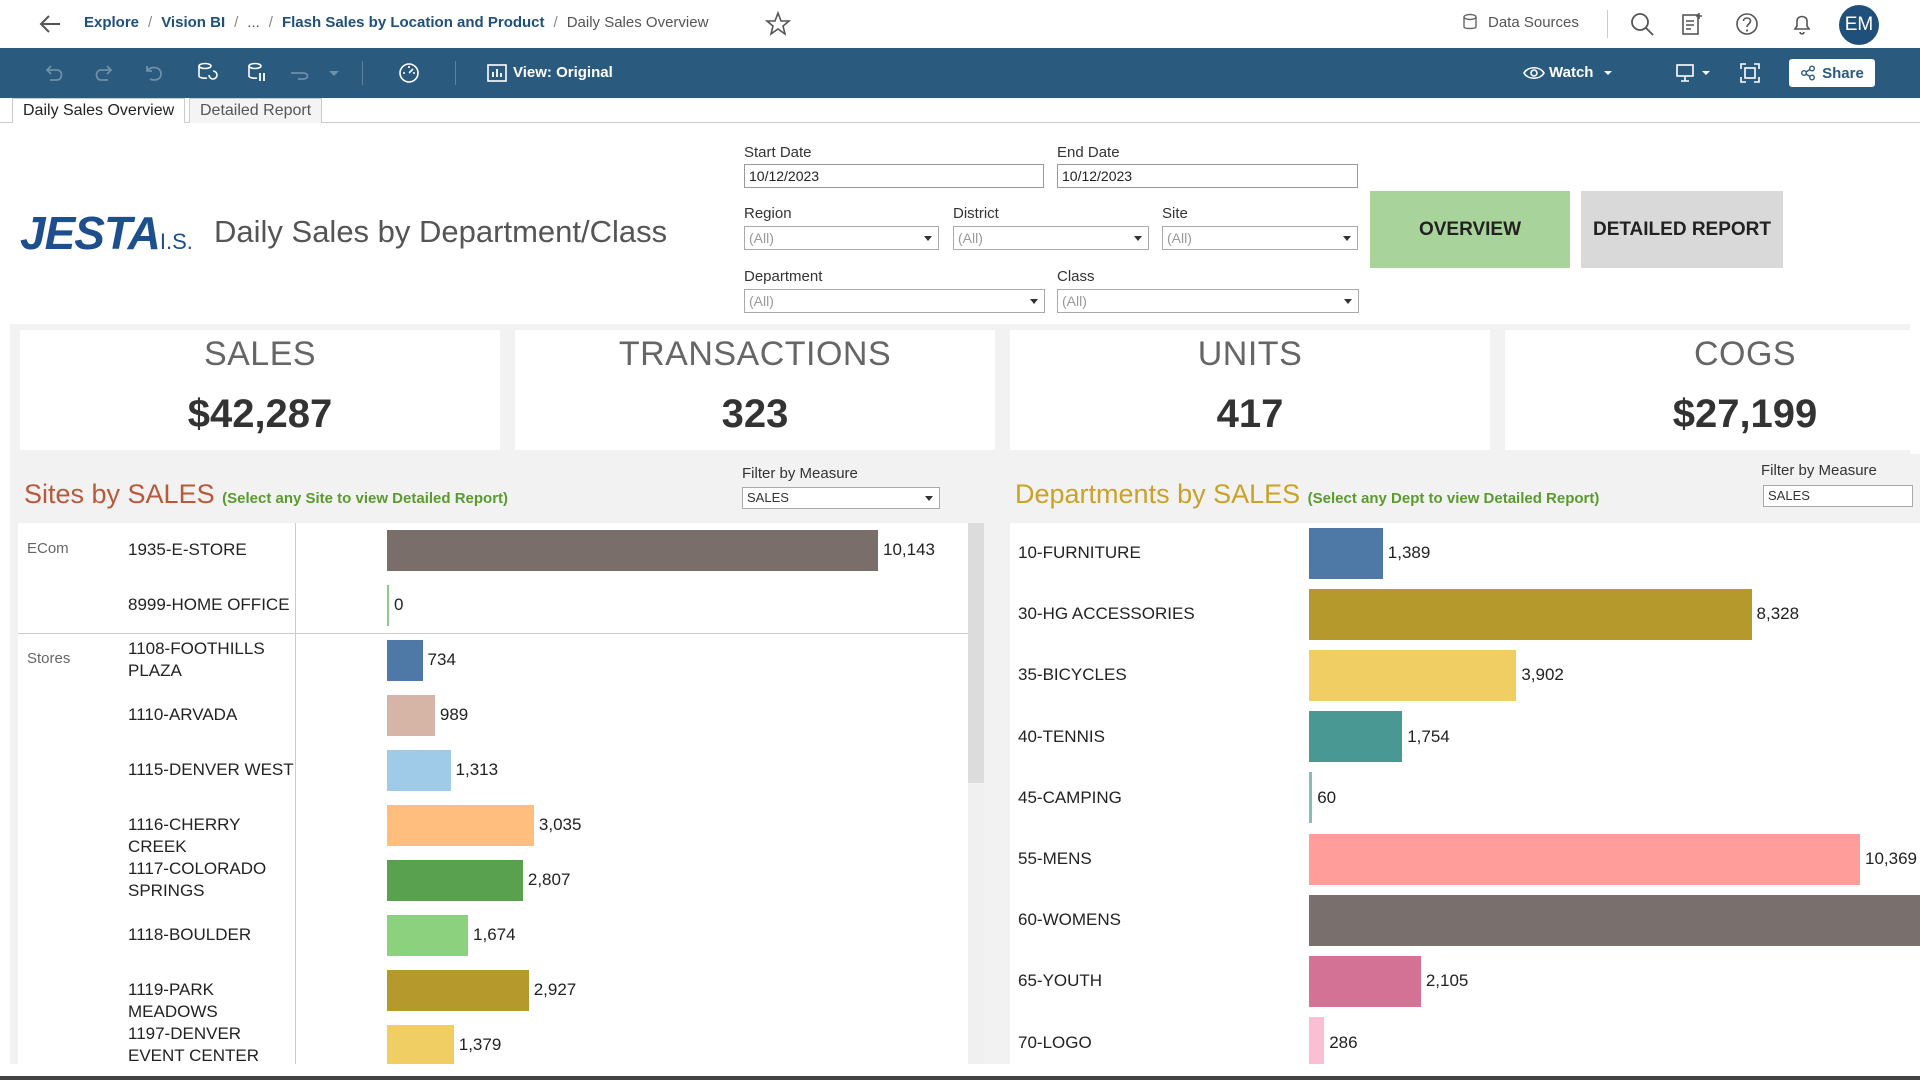  I want to click on site-row-label: 1108-FOOTHILLS PLAZA, so click(196, 659).